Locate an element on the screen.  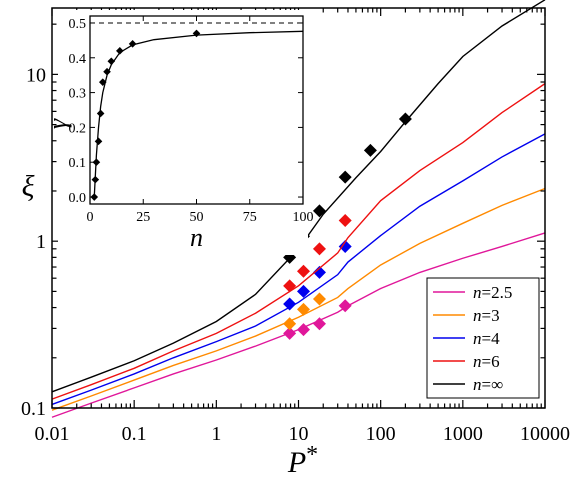
x-tick-label: 10 is located at coordinates (299, 434).